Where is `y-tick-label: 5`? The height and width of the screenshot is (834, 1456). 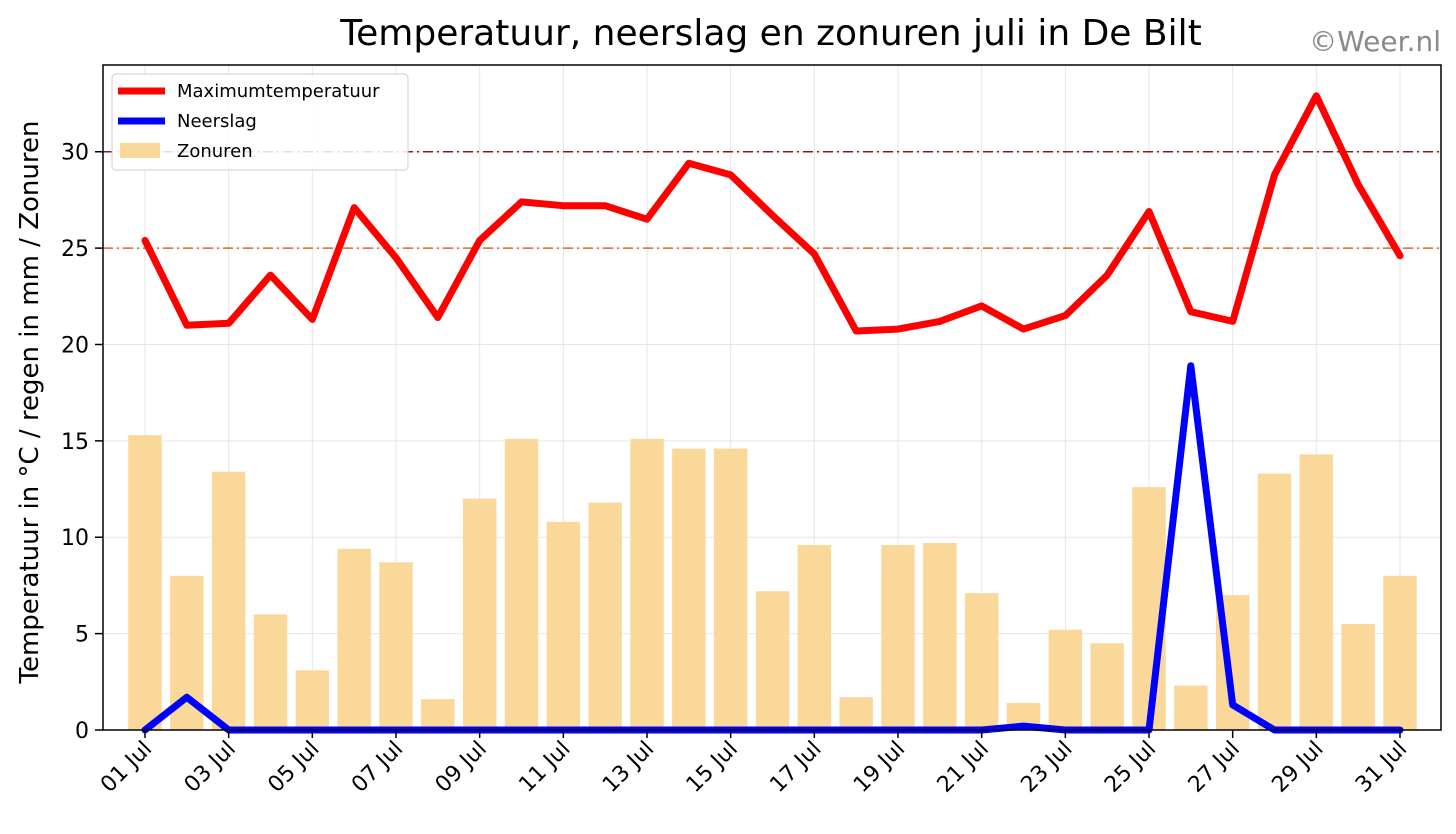
y-tick-label: 5 is located at coordinates (82, 635).